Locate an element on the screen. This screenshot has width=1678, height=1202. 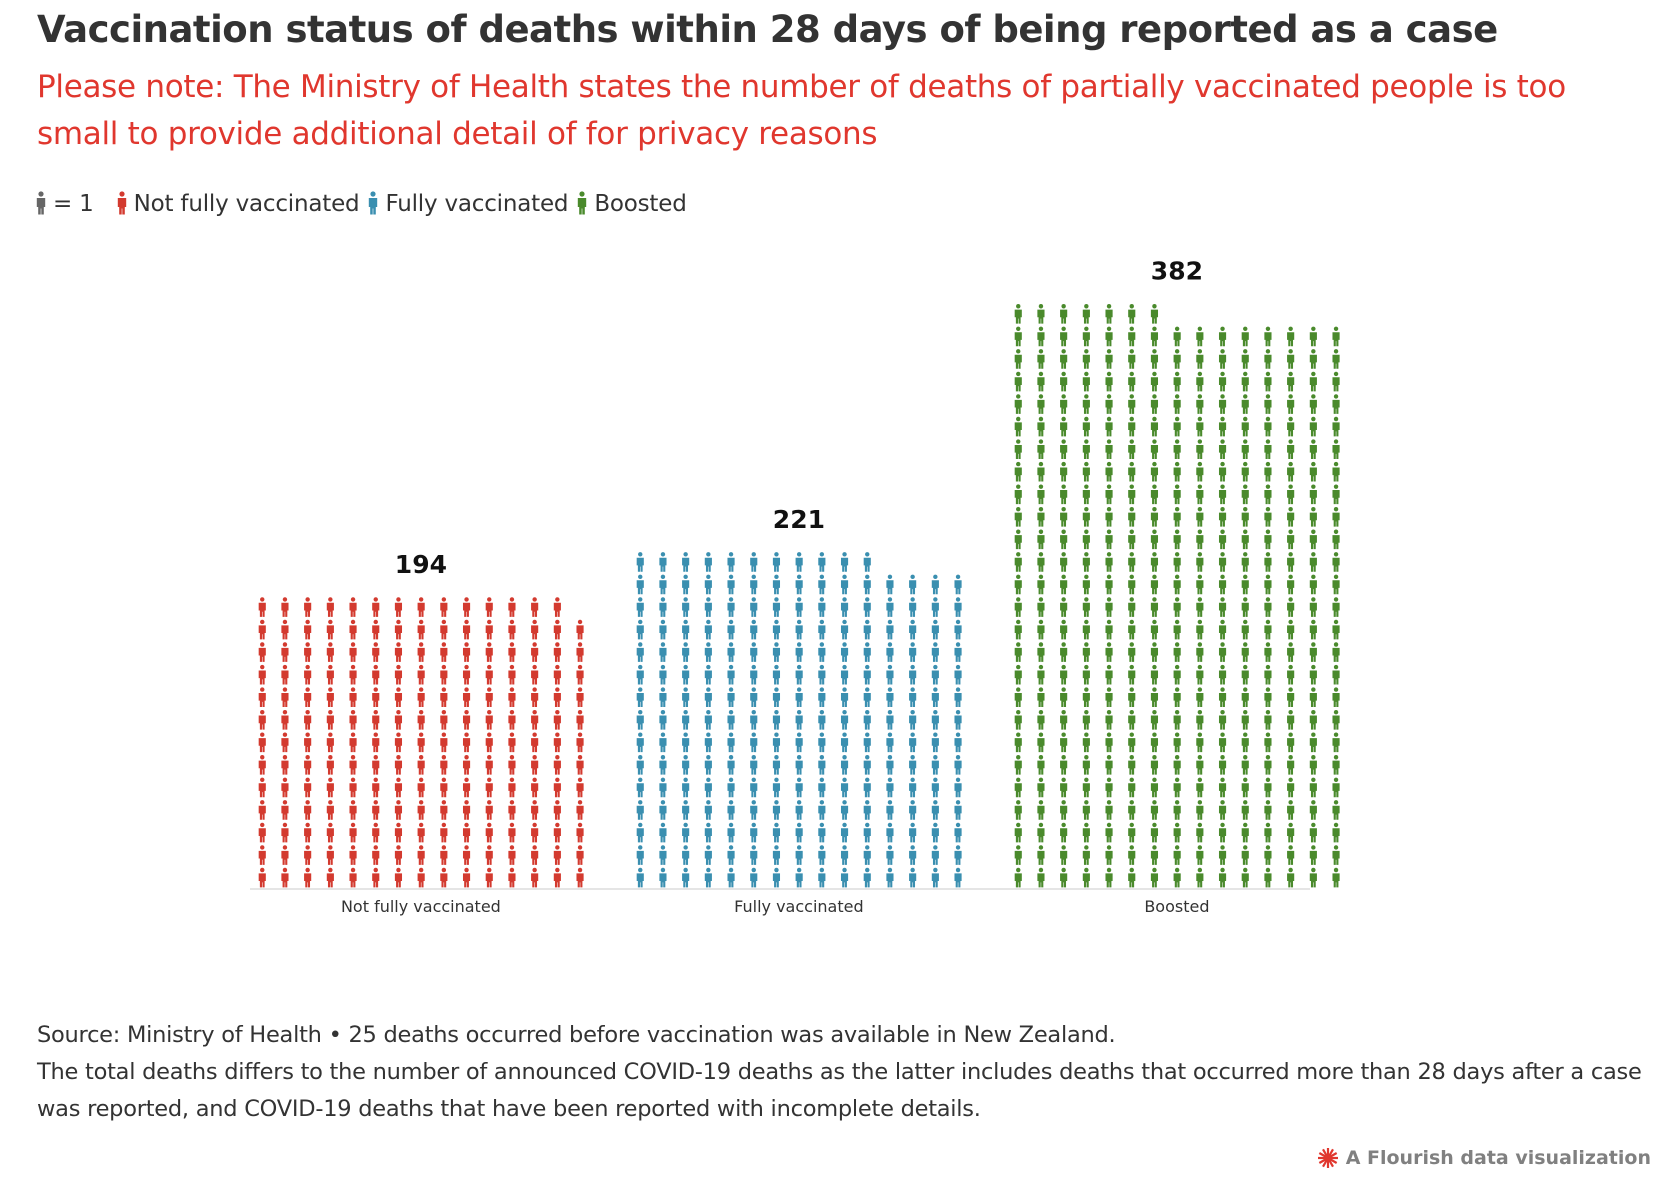
bar-not-fully-vaccinated is located at coordinates (421, 742).